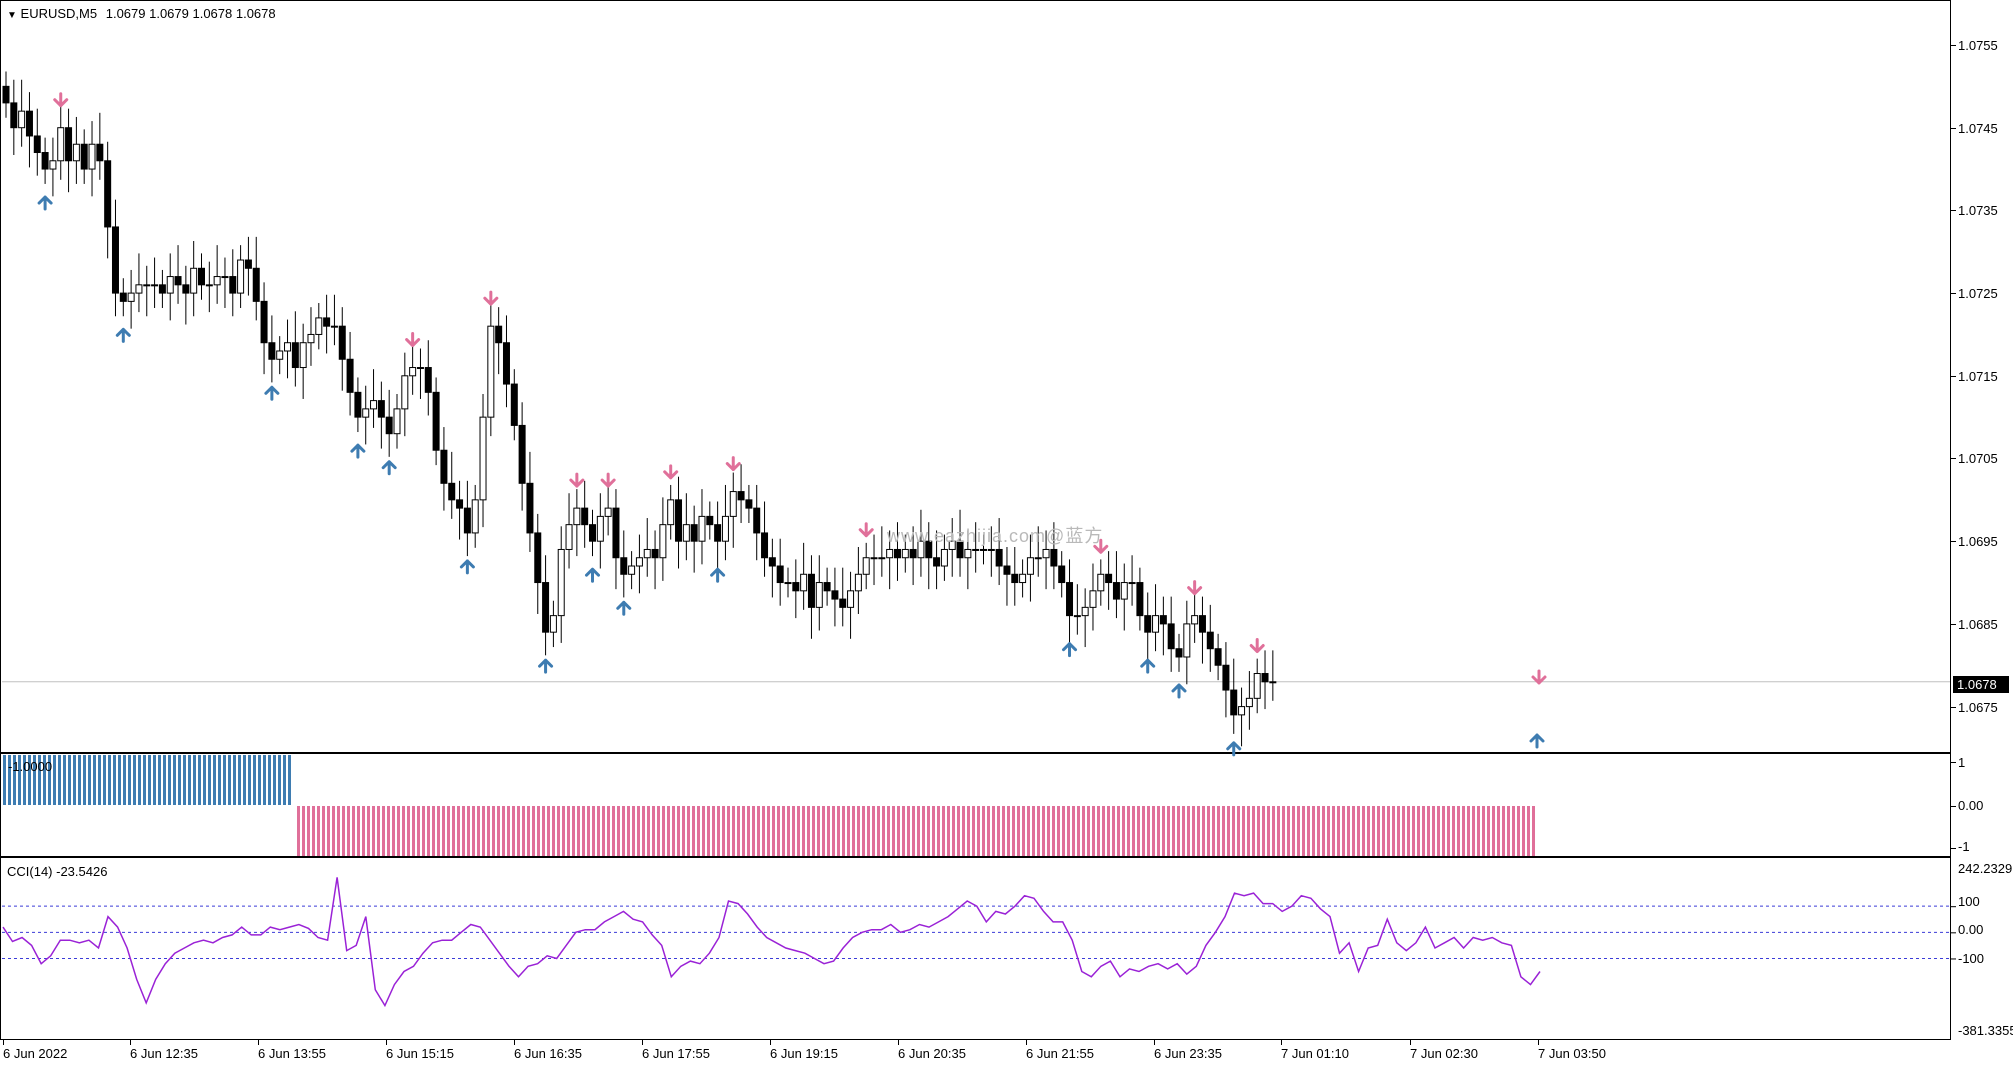 This screenshot has width=2013, height=1068. Describe the element at coordinates (1971, 958) in the screenshot. I see `cci-axis-label: -100` at that location.